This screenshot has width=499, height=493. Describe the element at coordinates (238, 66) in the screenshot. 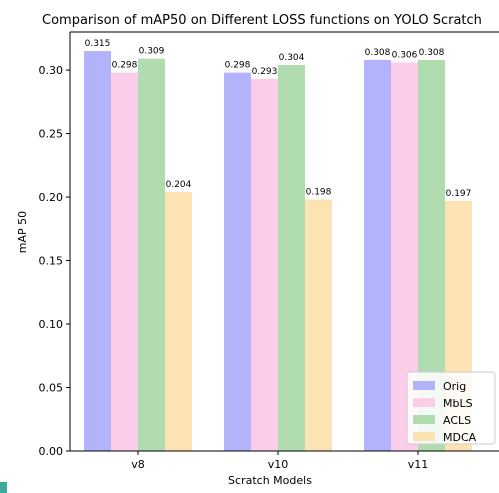

I see `data-label-orig-v10: 0.298` at that location.